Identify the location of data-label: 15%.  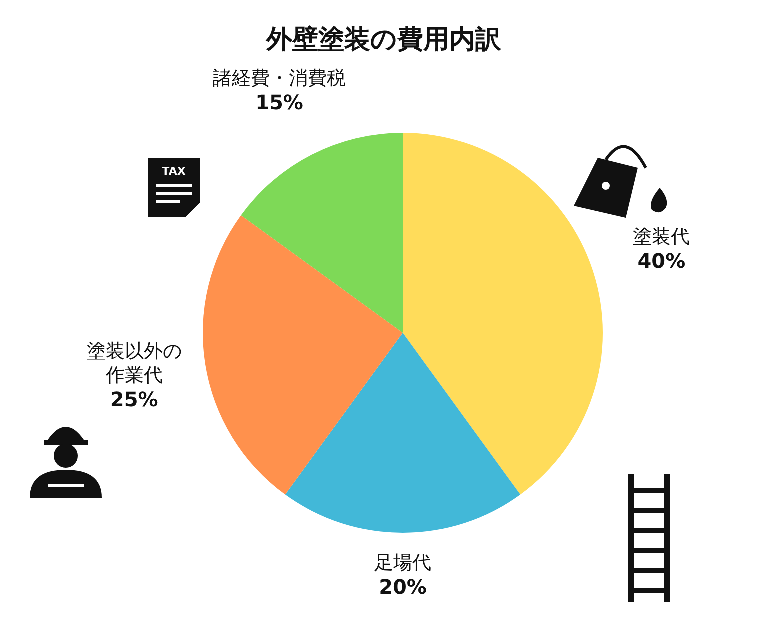
(280, 102).